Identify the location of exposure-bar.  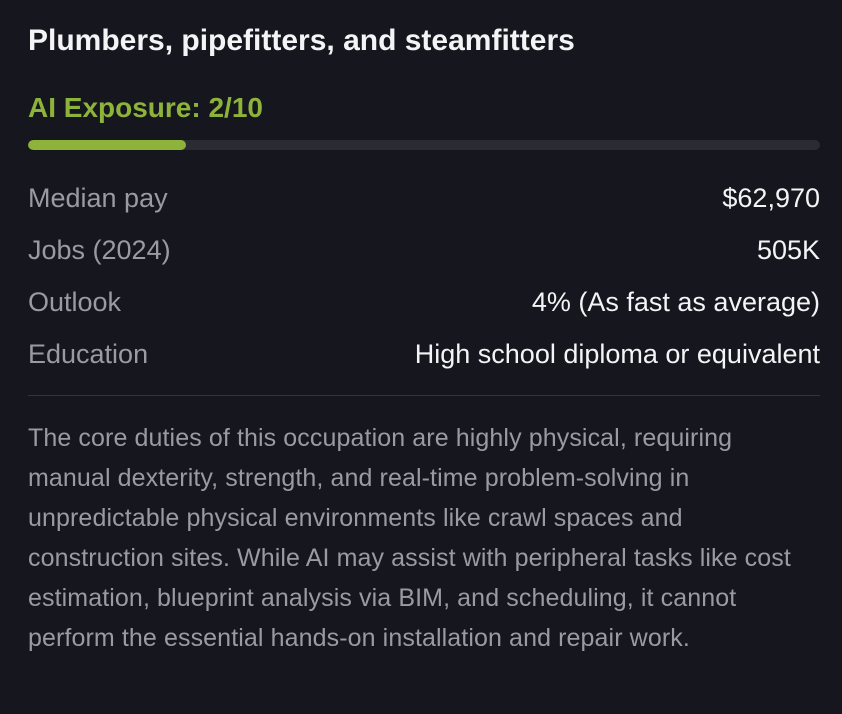
(424, 145).